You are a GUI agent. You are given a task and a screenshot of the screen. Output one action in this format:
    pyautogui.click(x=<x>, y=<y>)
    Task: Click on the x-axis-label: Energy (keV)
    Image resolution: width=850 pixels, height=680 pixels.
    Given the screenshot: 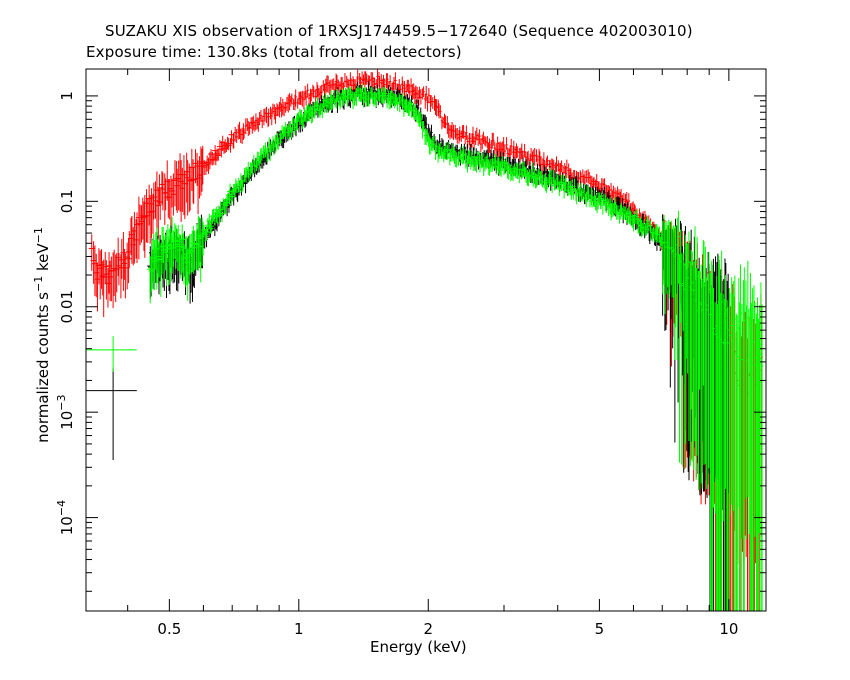 What is the action you would take?
    pyautogui.click(x=418, y=647)
    